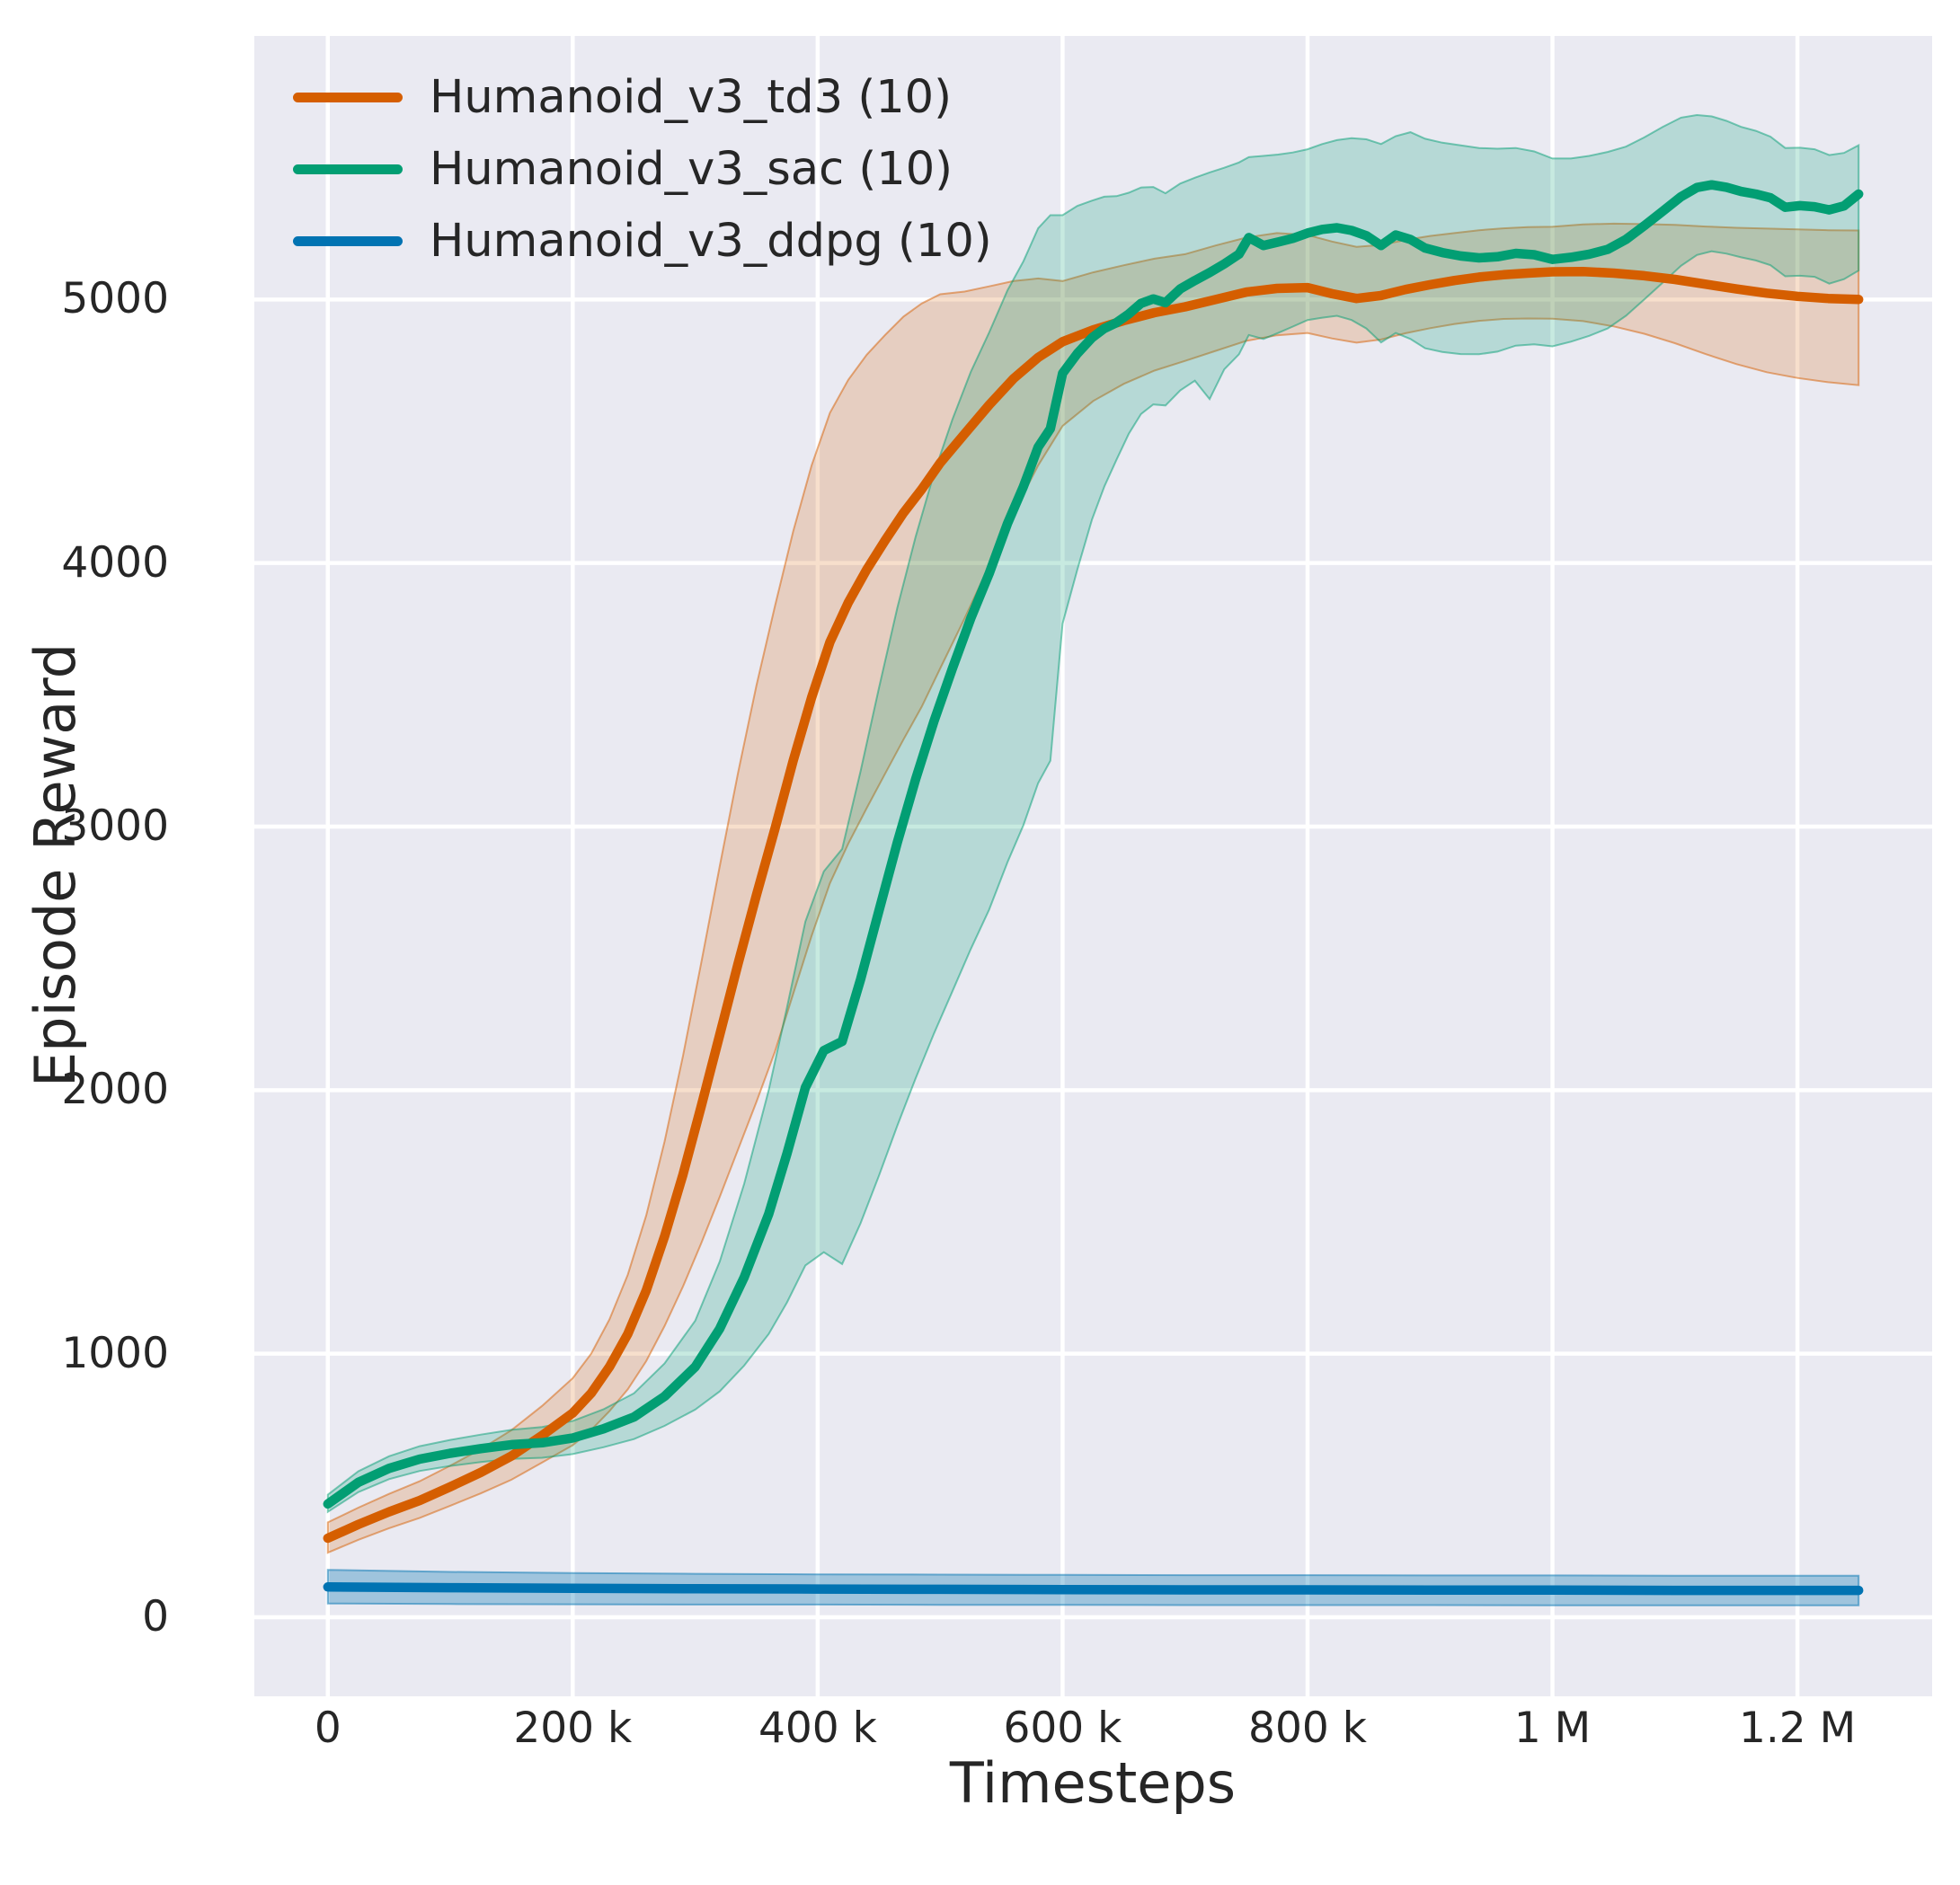  I want to click on sac-line-swatch, so click(348, 169).